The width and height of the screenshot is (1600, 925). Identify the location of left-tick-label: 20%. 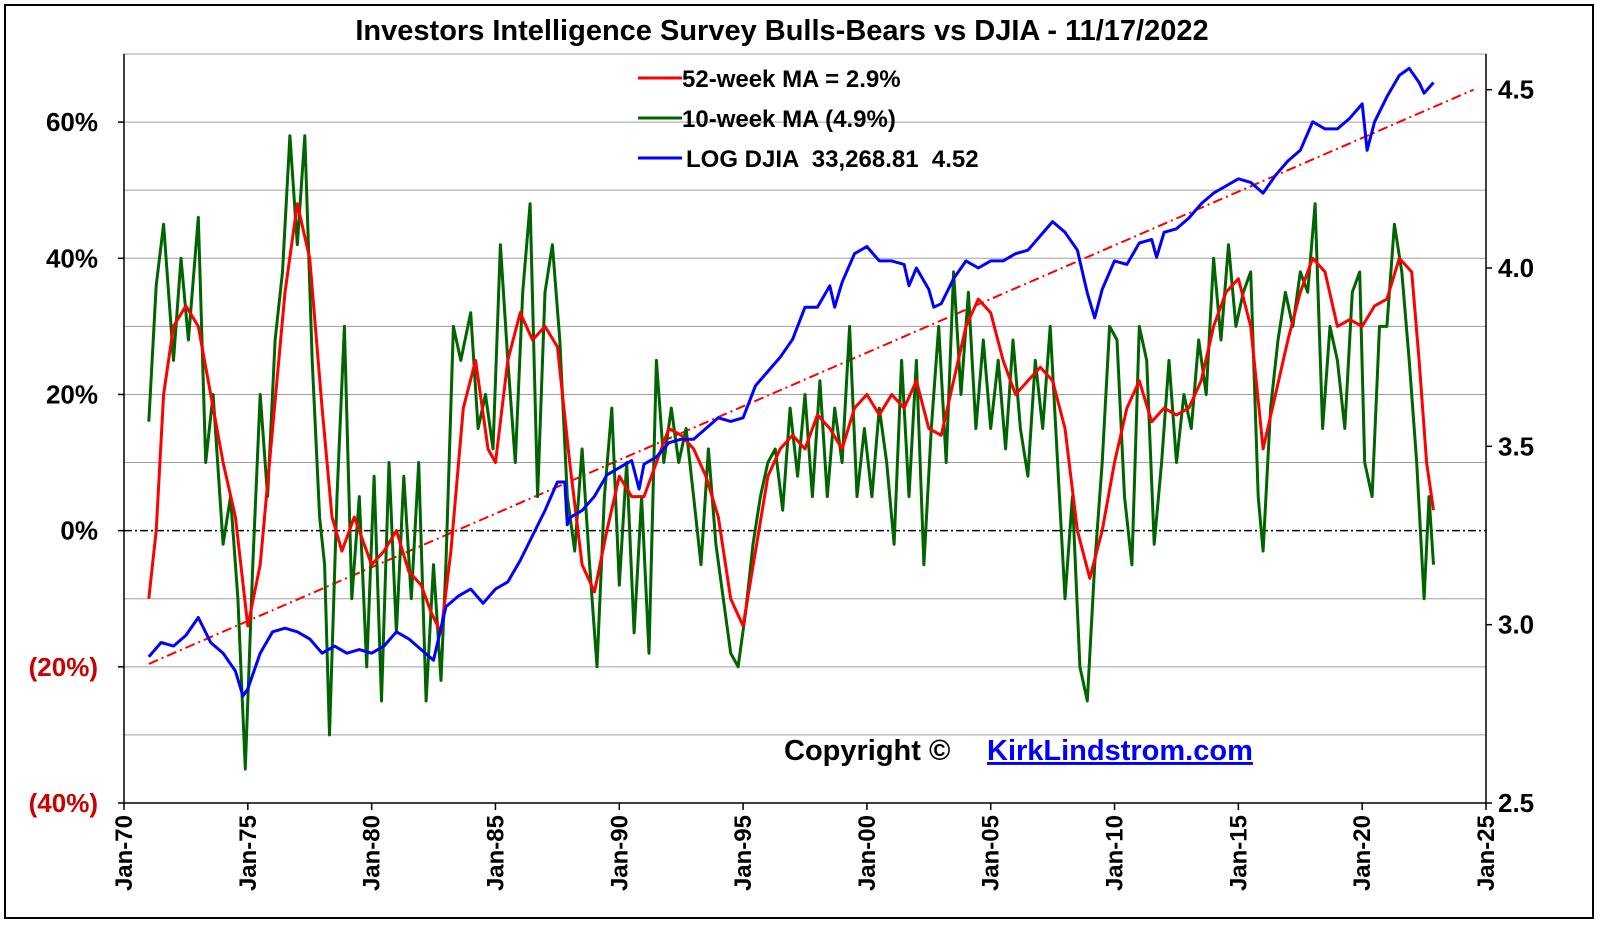
(72, 394).